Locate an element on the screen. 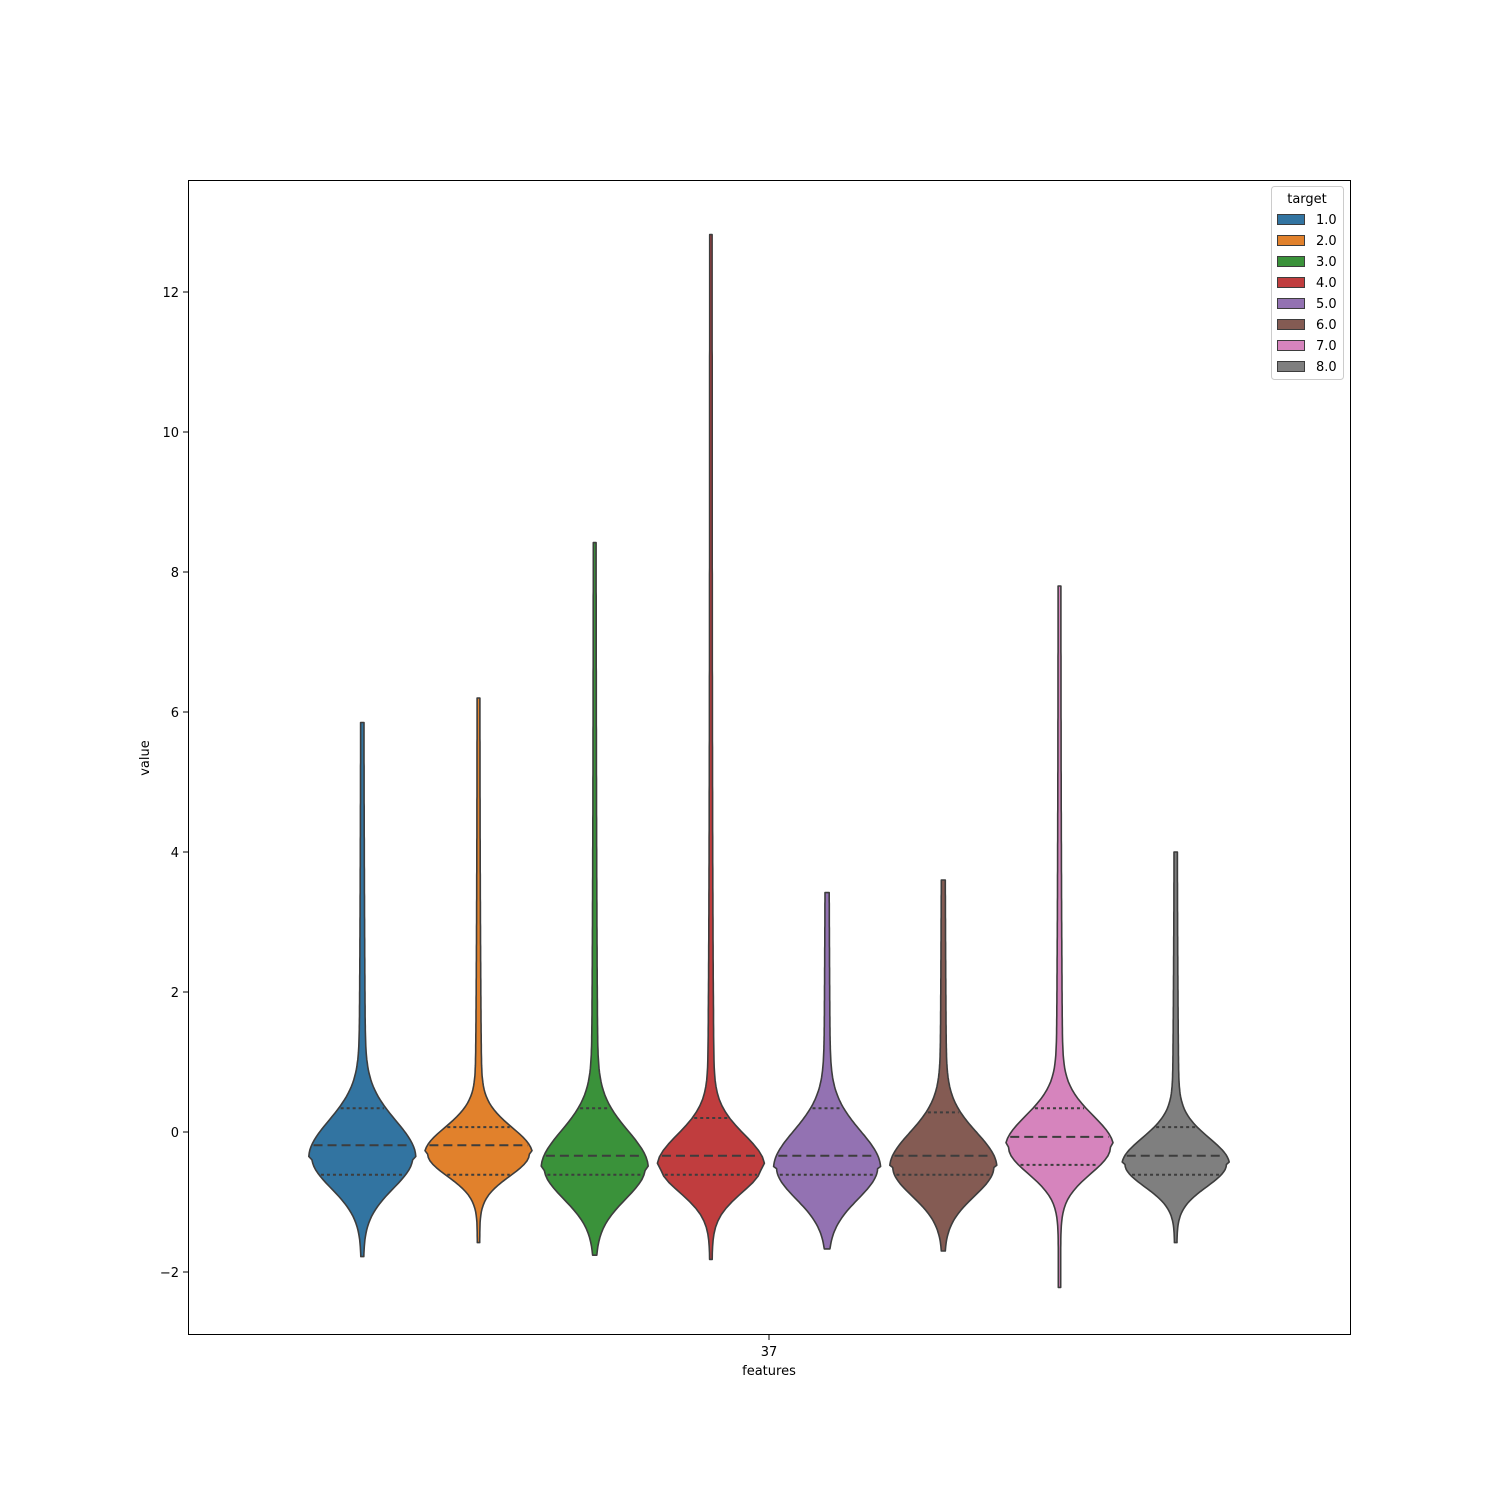 The image size is (1500, 1500). legend-frame is located at coordinates (1307, 283).